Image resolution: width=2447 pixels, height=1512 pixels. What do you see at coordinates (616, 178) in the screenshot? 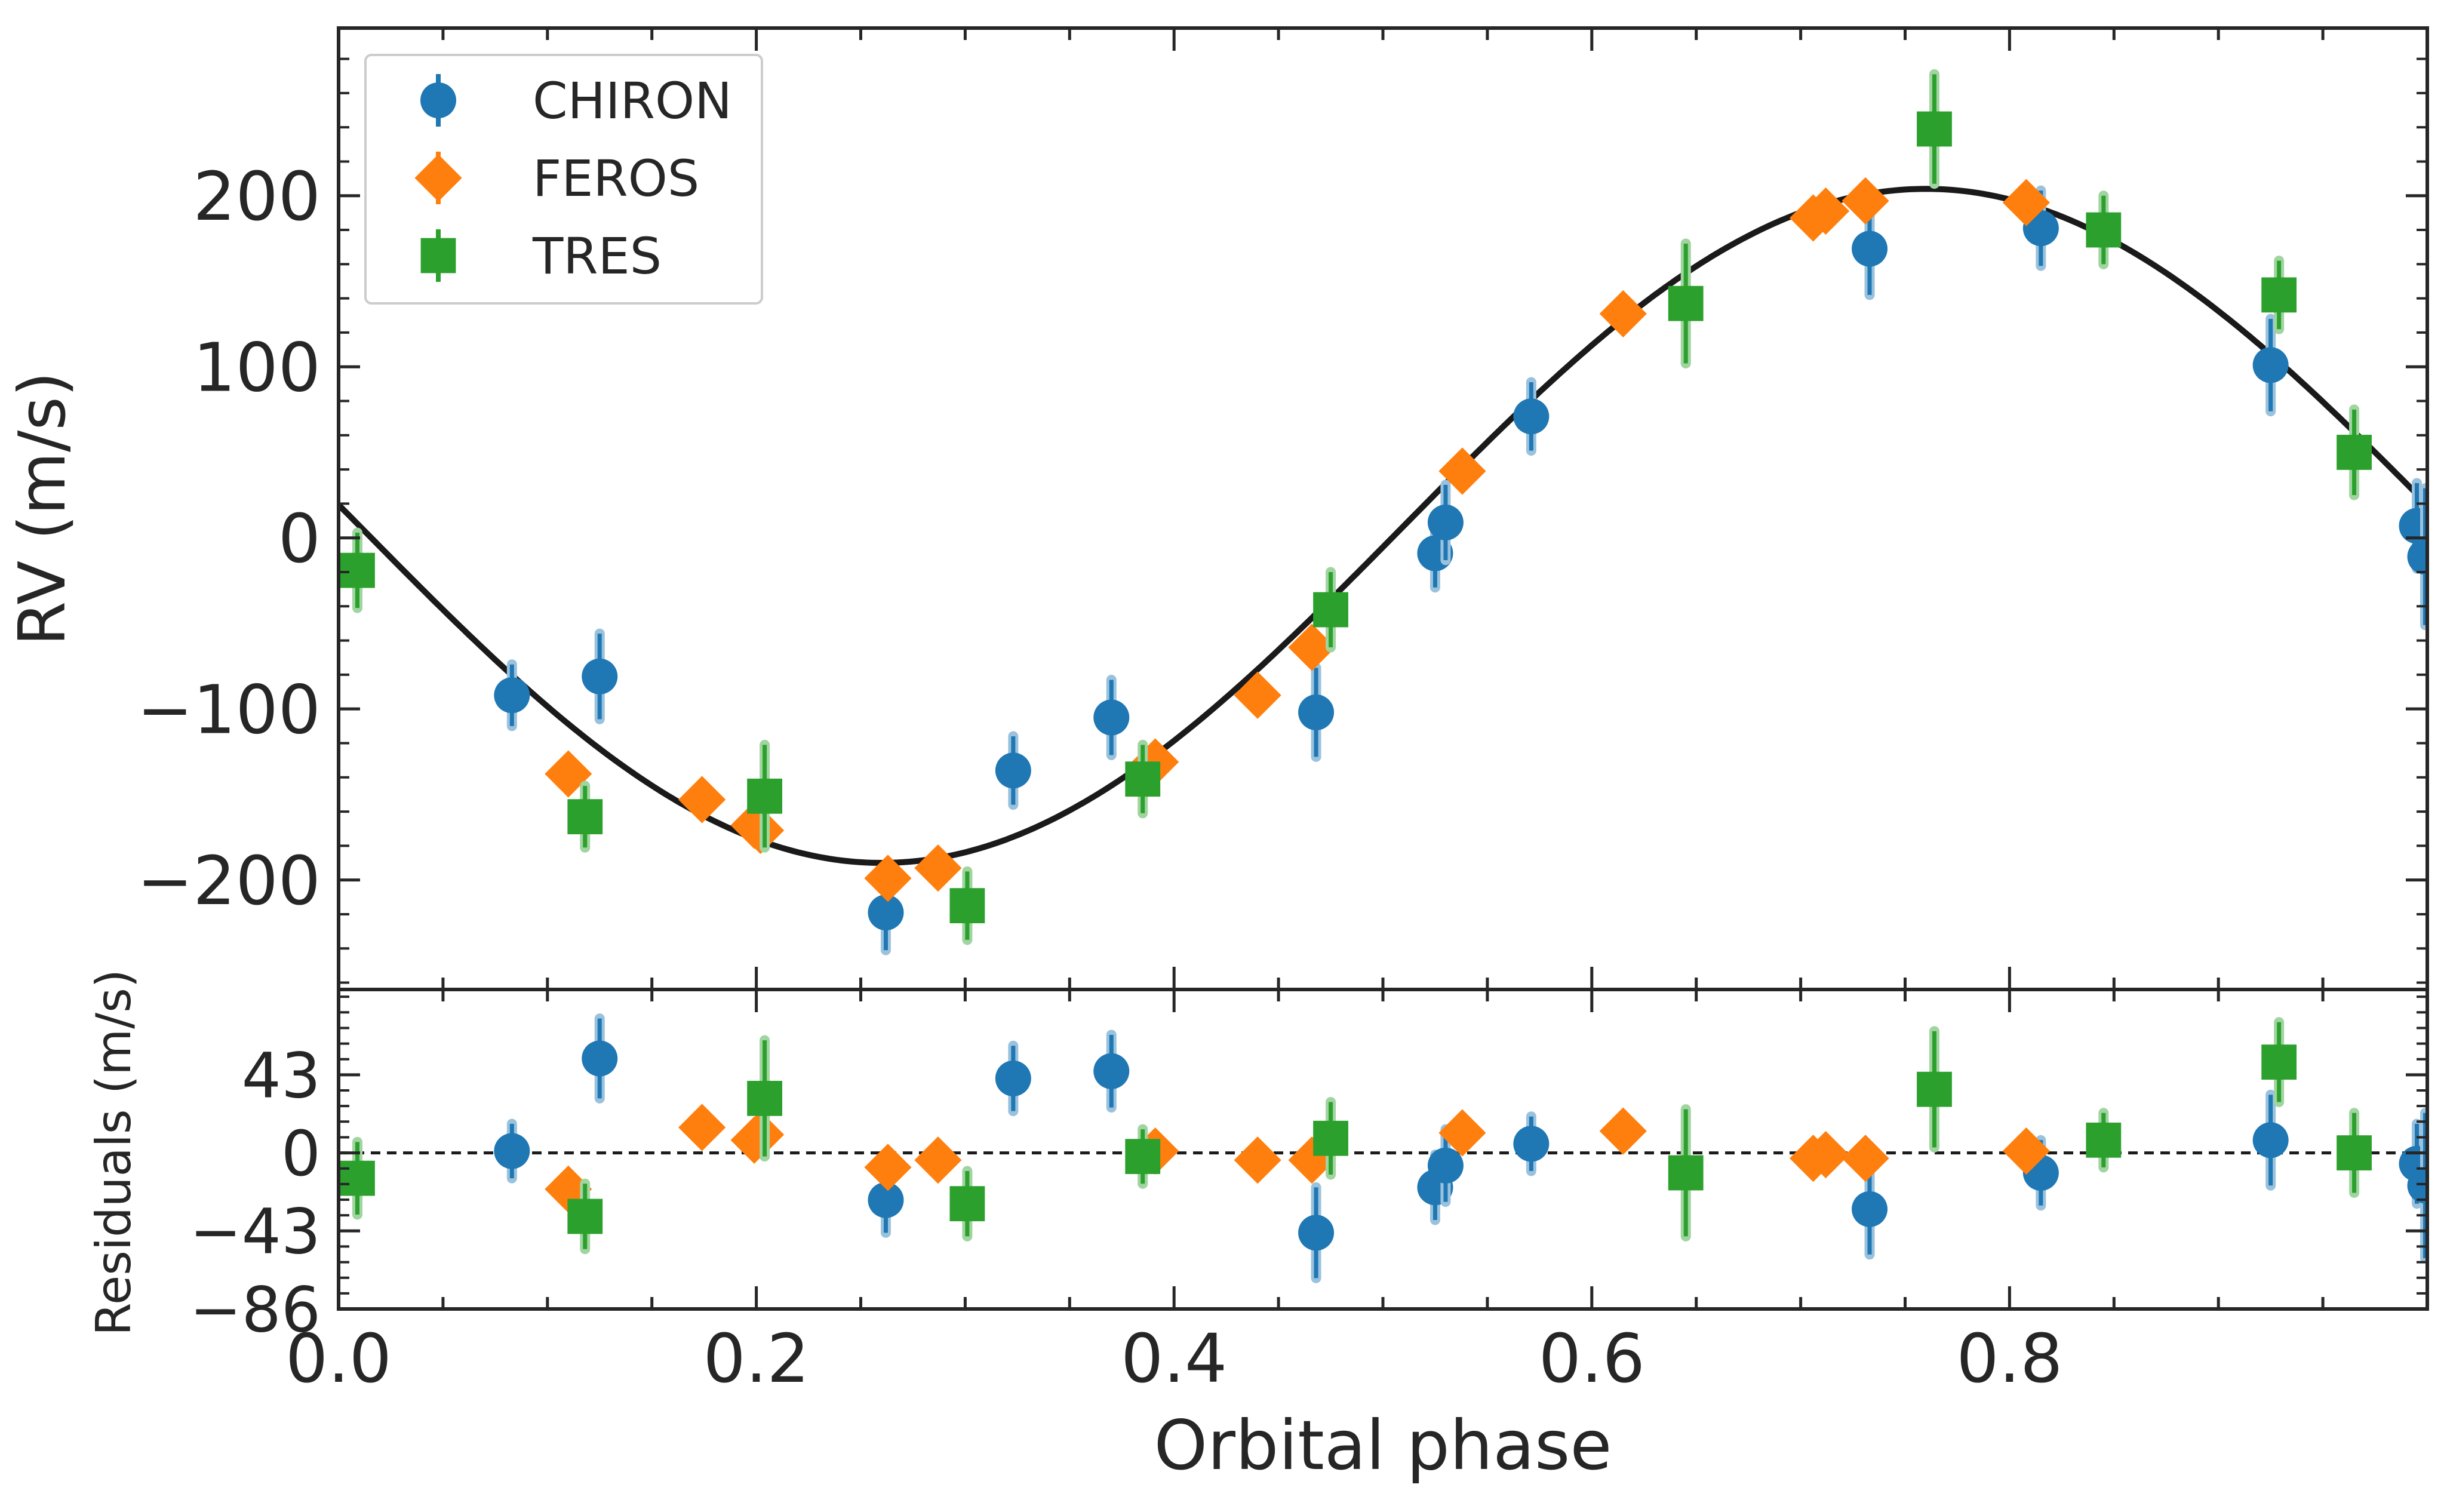
I see `legend-feros-label: FEROS` at bounding box center [616, 178].